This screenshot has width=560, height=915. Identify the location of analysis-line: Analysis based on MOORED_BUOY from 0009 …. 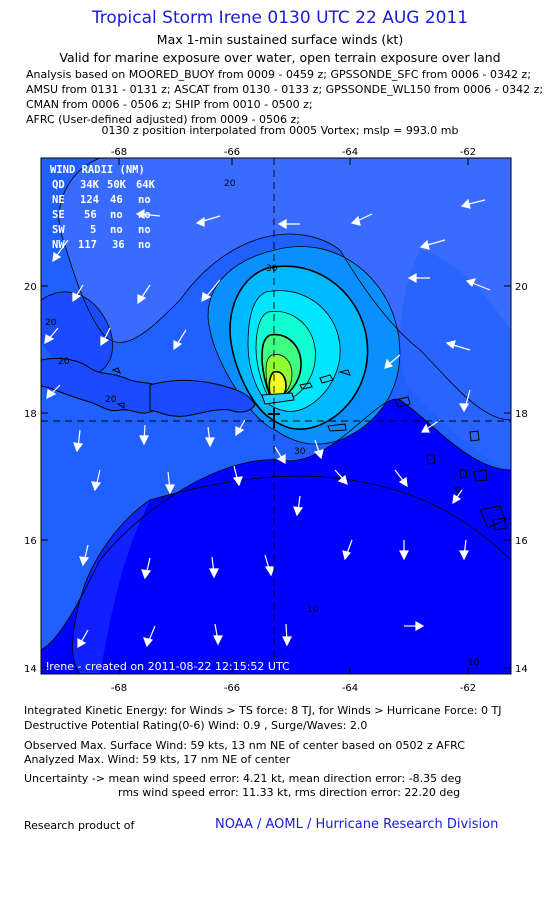
(278, 74).